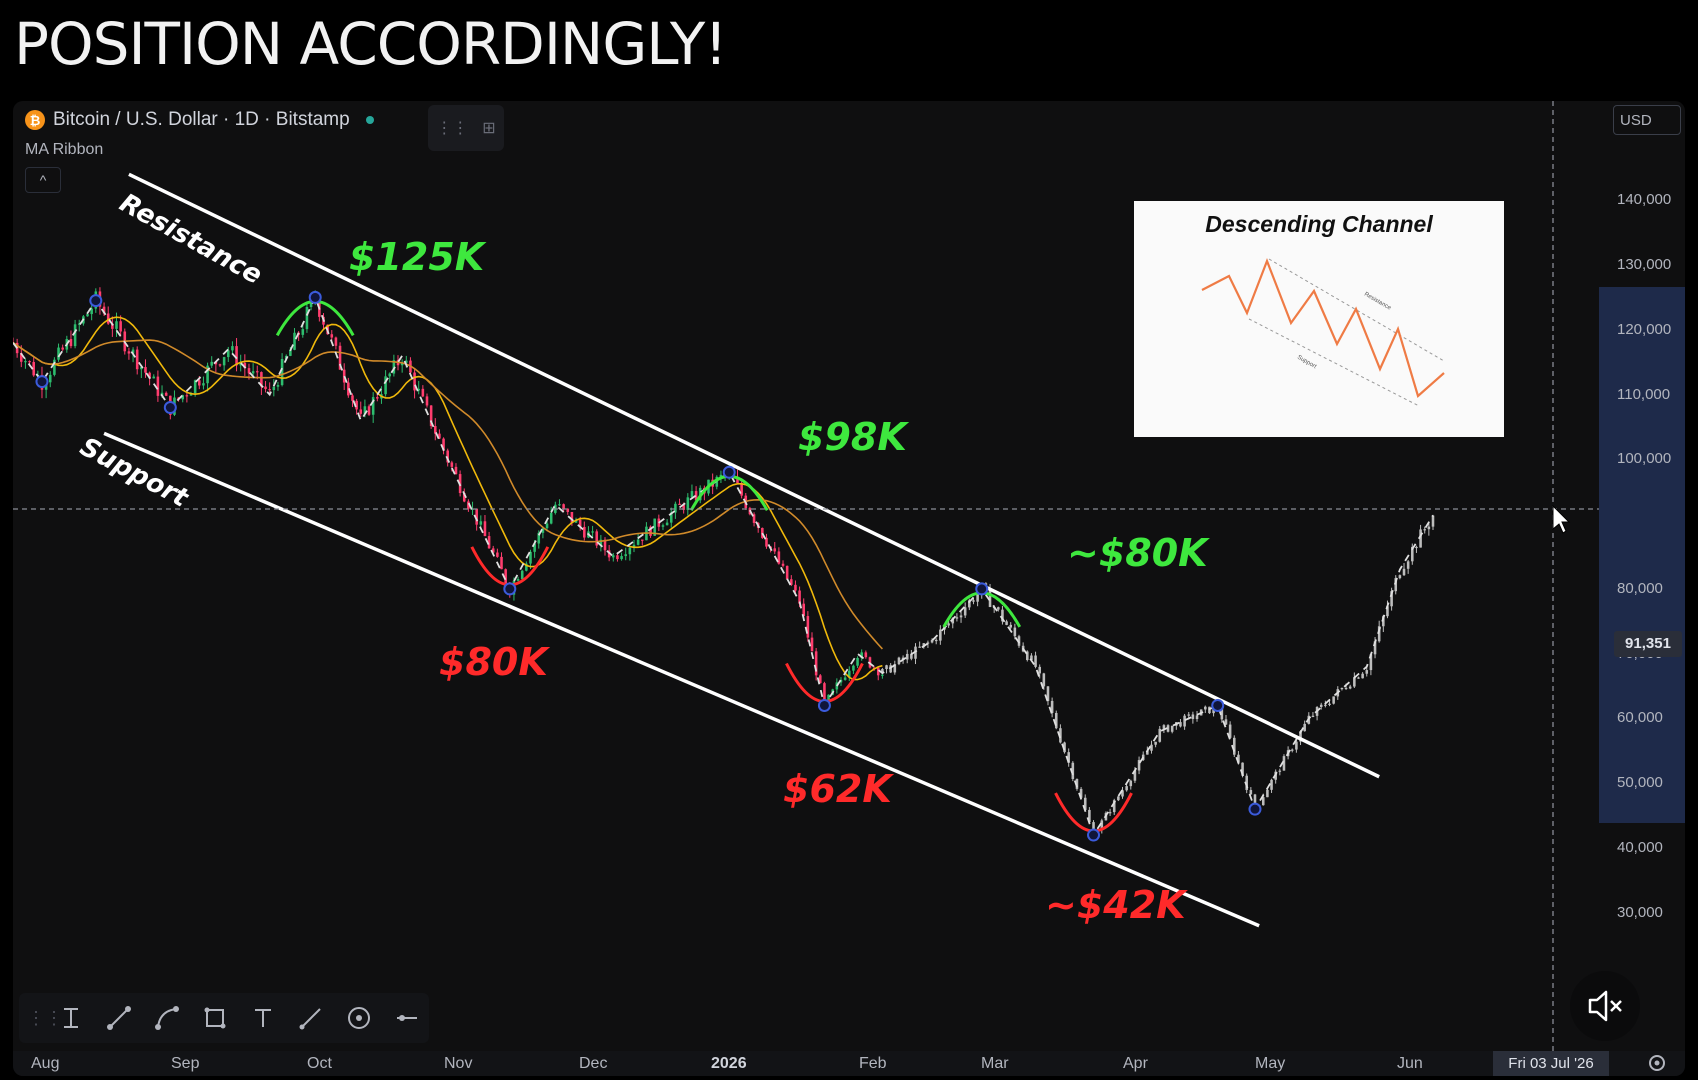 The height and width of the screenshot is (1080, 1698). I want to click on text-cursor-icon, so click(71, 1018).